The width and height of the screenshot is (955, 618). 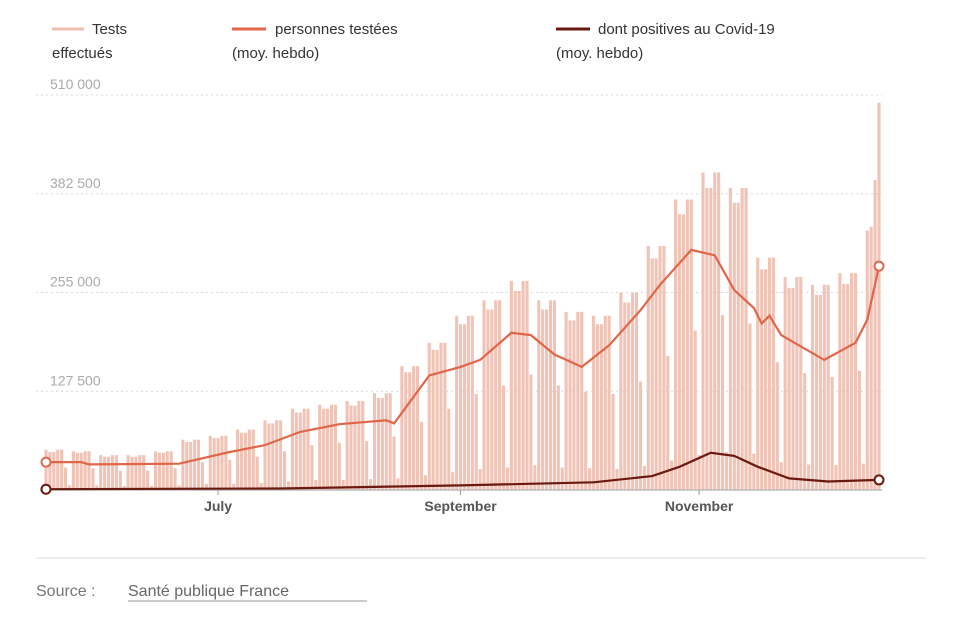 What do you see at coordinates (208, 591) in the screenshot?
I see `source-link: Santé publique France` at bounding box center [208, 591].